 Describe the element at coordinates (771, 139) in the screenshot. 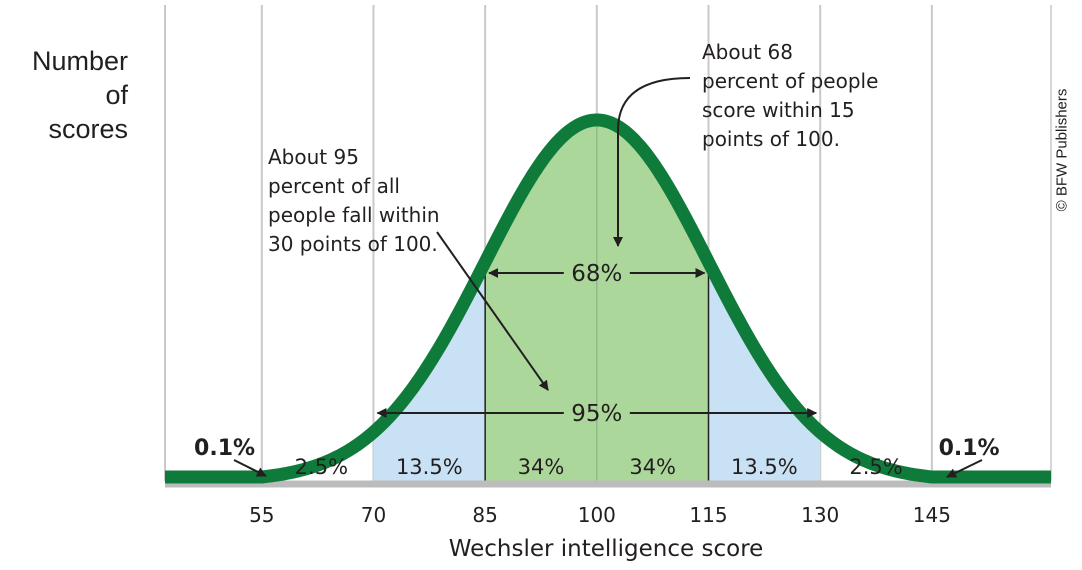

I see `annotation-line: points of 100.` at that location.